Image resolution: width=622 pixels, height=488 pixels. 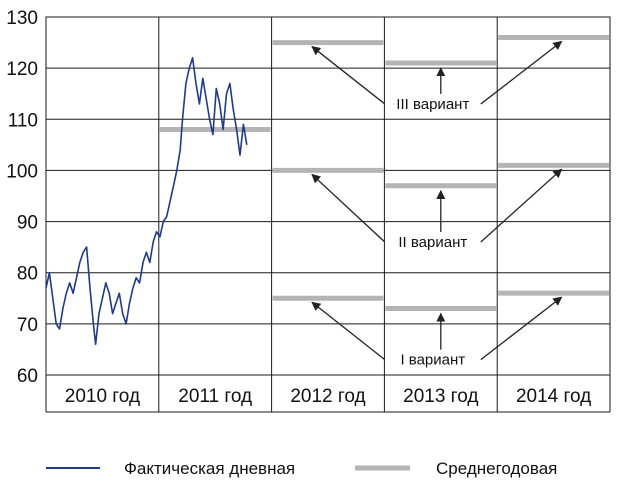 I want to click on category-label: 2012 год, so click(x=327, y=396).